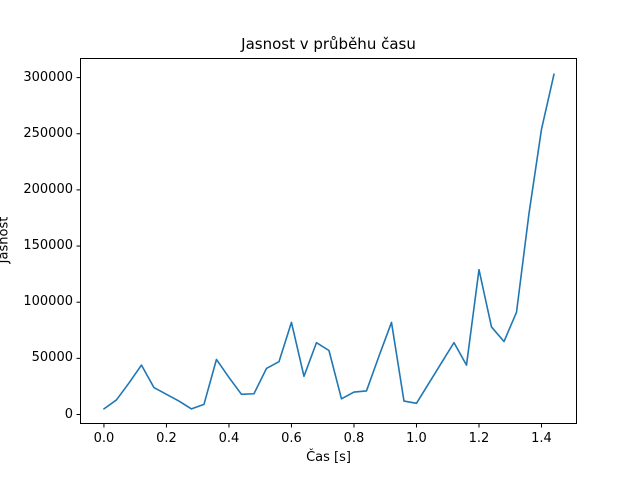 The width and height of the screenshot is (640, 480). I want to click on y-tick-label: 0, so click(68, 414).